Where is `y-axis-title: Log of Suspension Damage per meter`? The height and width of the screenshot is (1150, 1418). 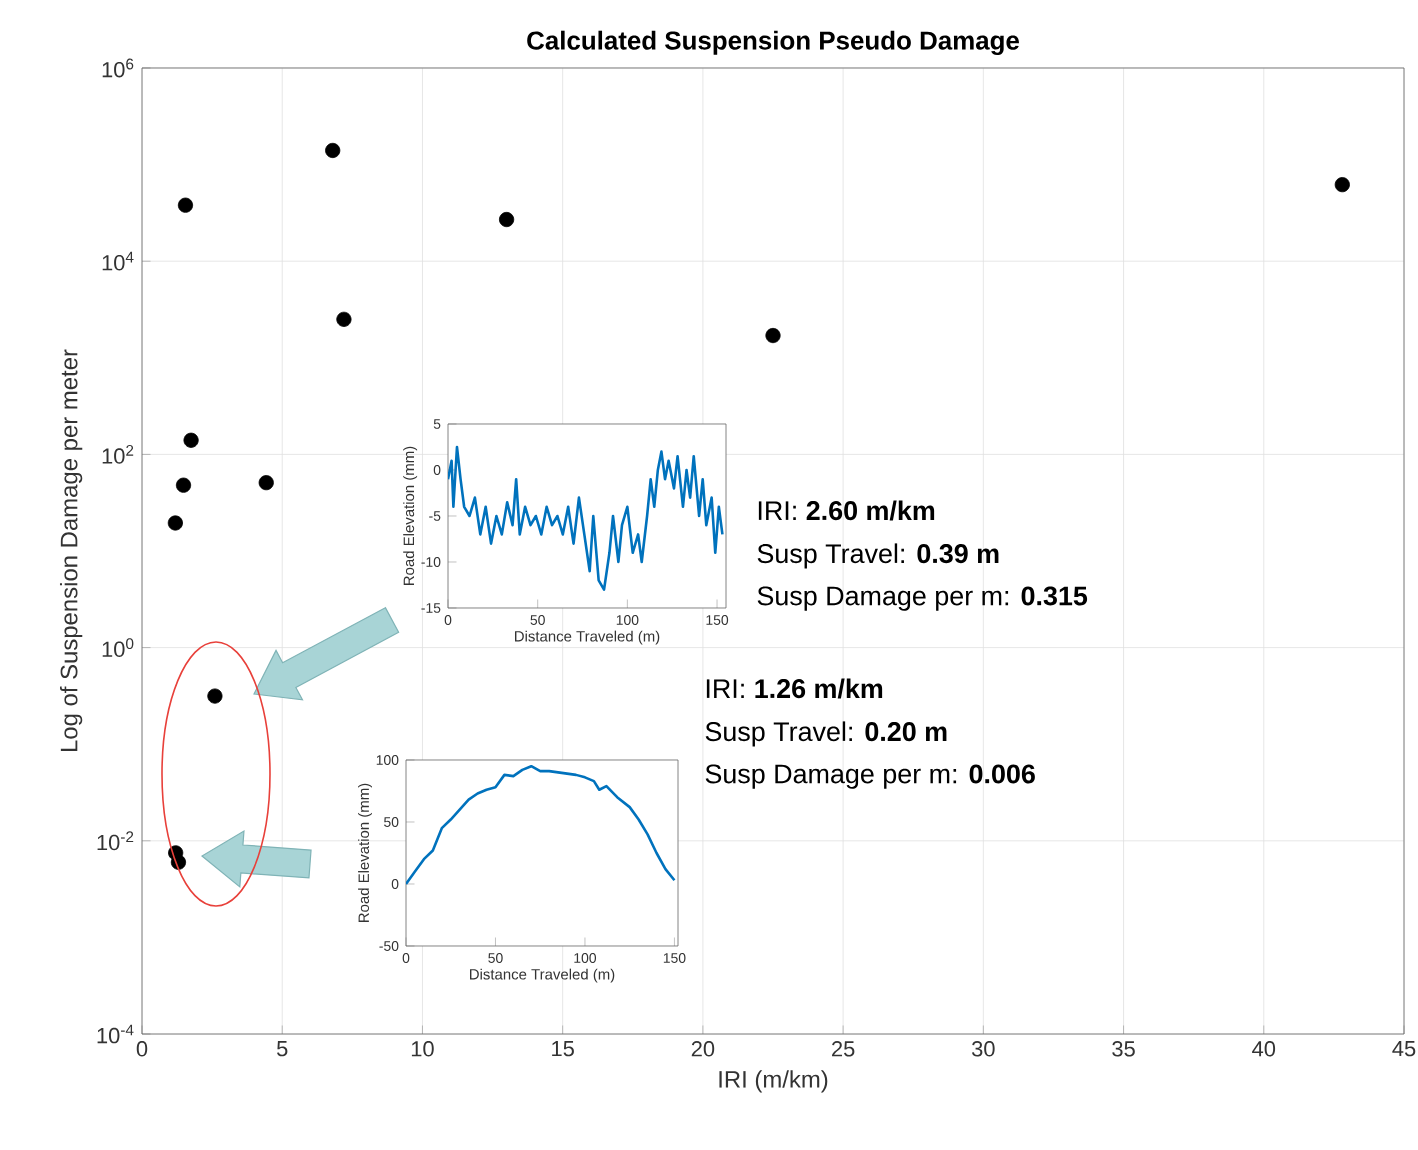 y-axis-title: Log of Suspension Damage per meter is located at coordinates (71, 550).